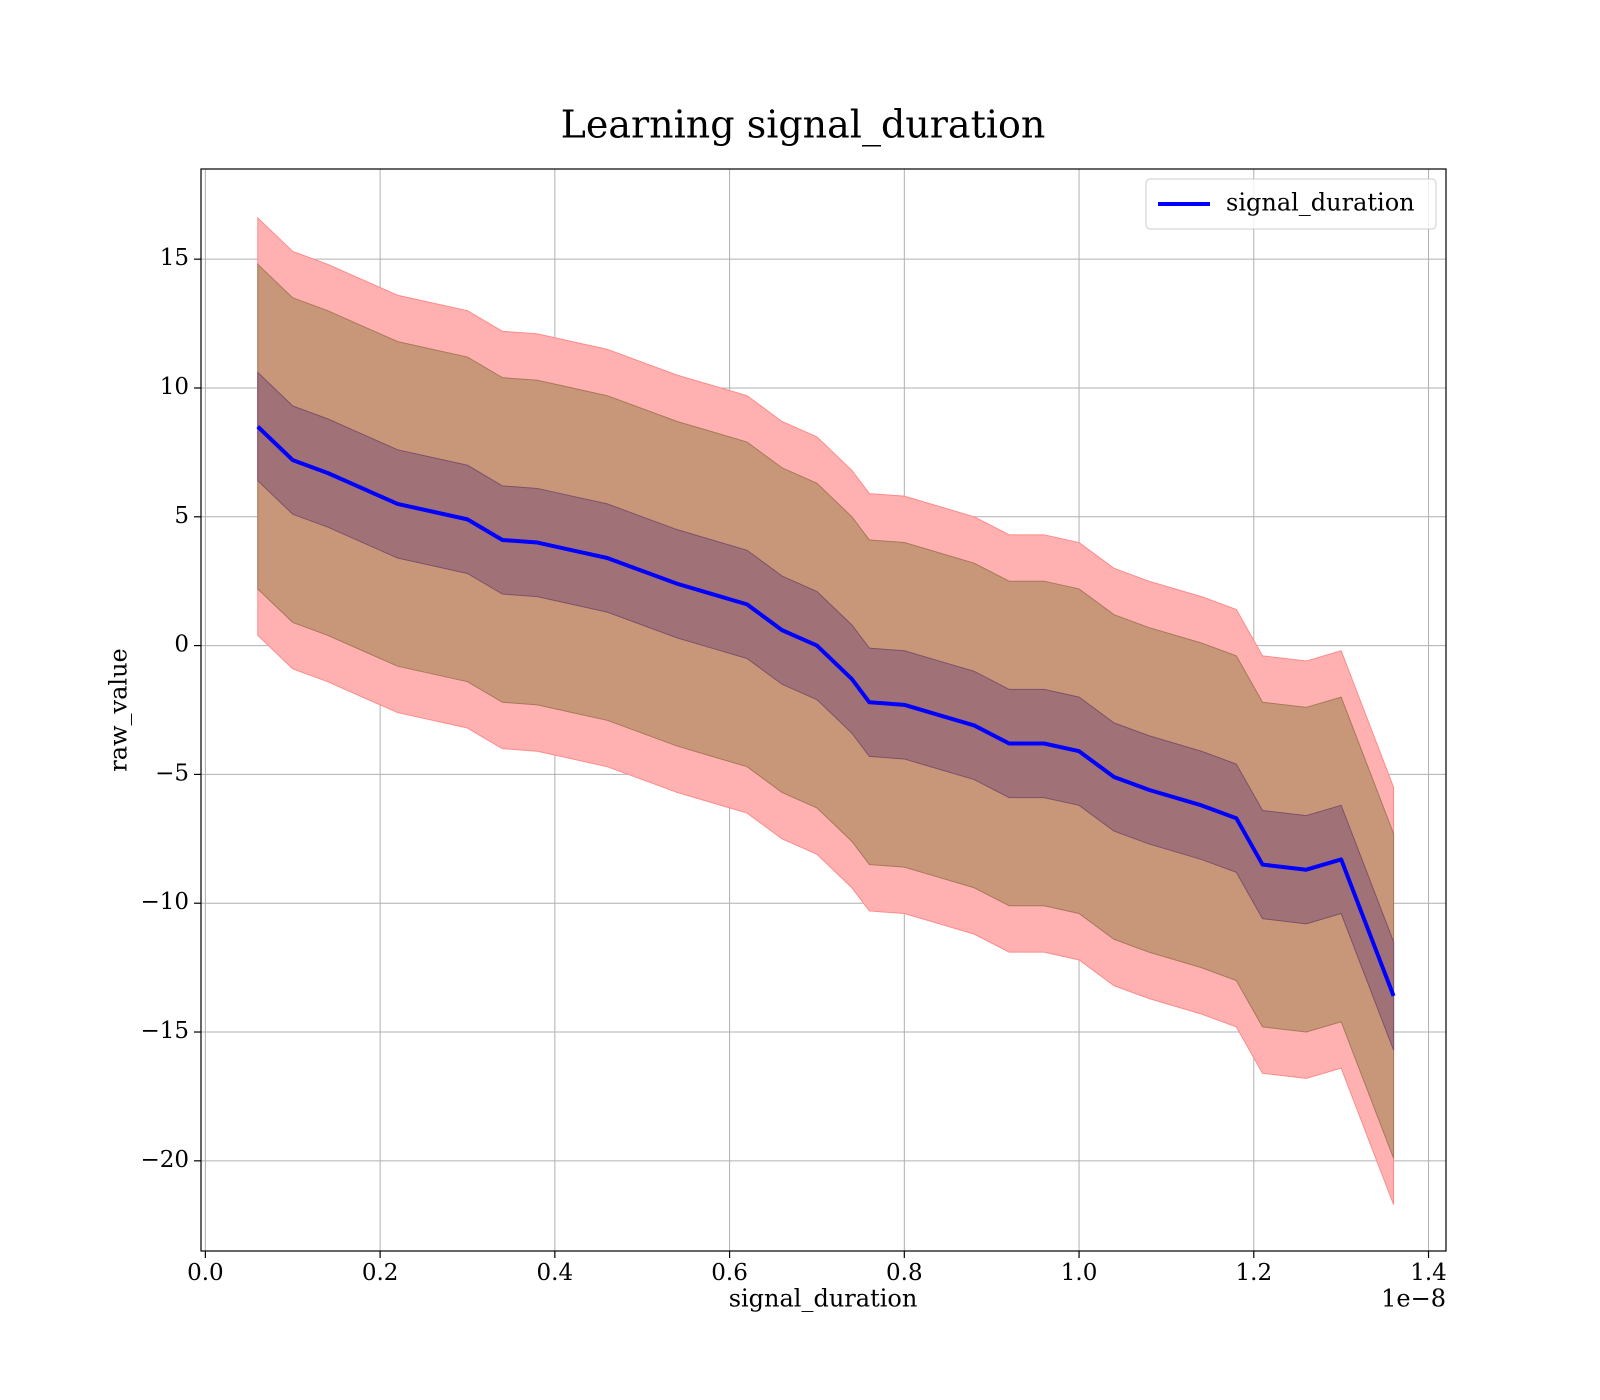  Describe the element at coordinates (803, 125) in the screenshot. I see `chart-title: Learning signal_duration` at that location.